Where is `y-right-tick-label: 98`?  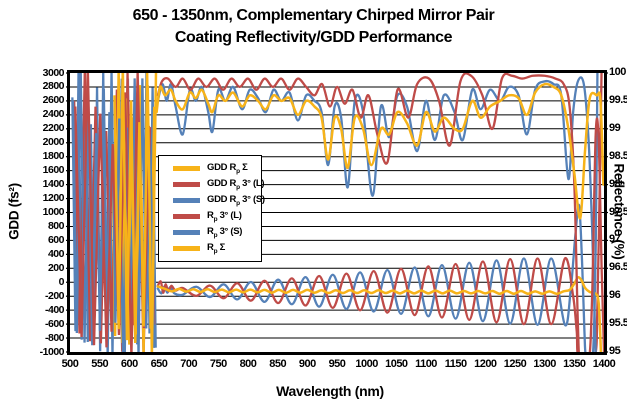
y-right-tick-label: 98 is located at coordinates (615, 183).